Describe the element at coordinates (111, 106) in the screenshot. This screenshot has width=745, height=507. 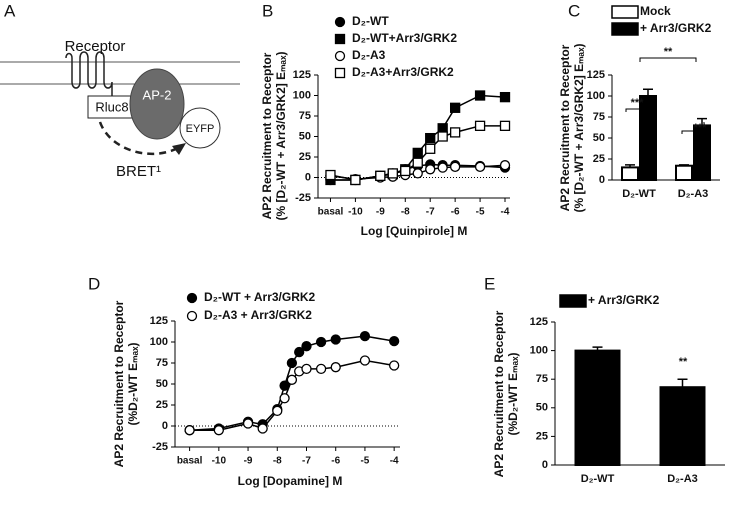
I see `rluc8-label: Rluc8` at that location.